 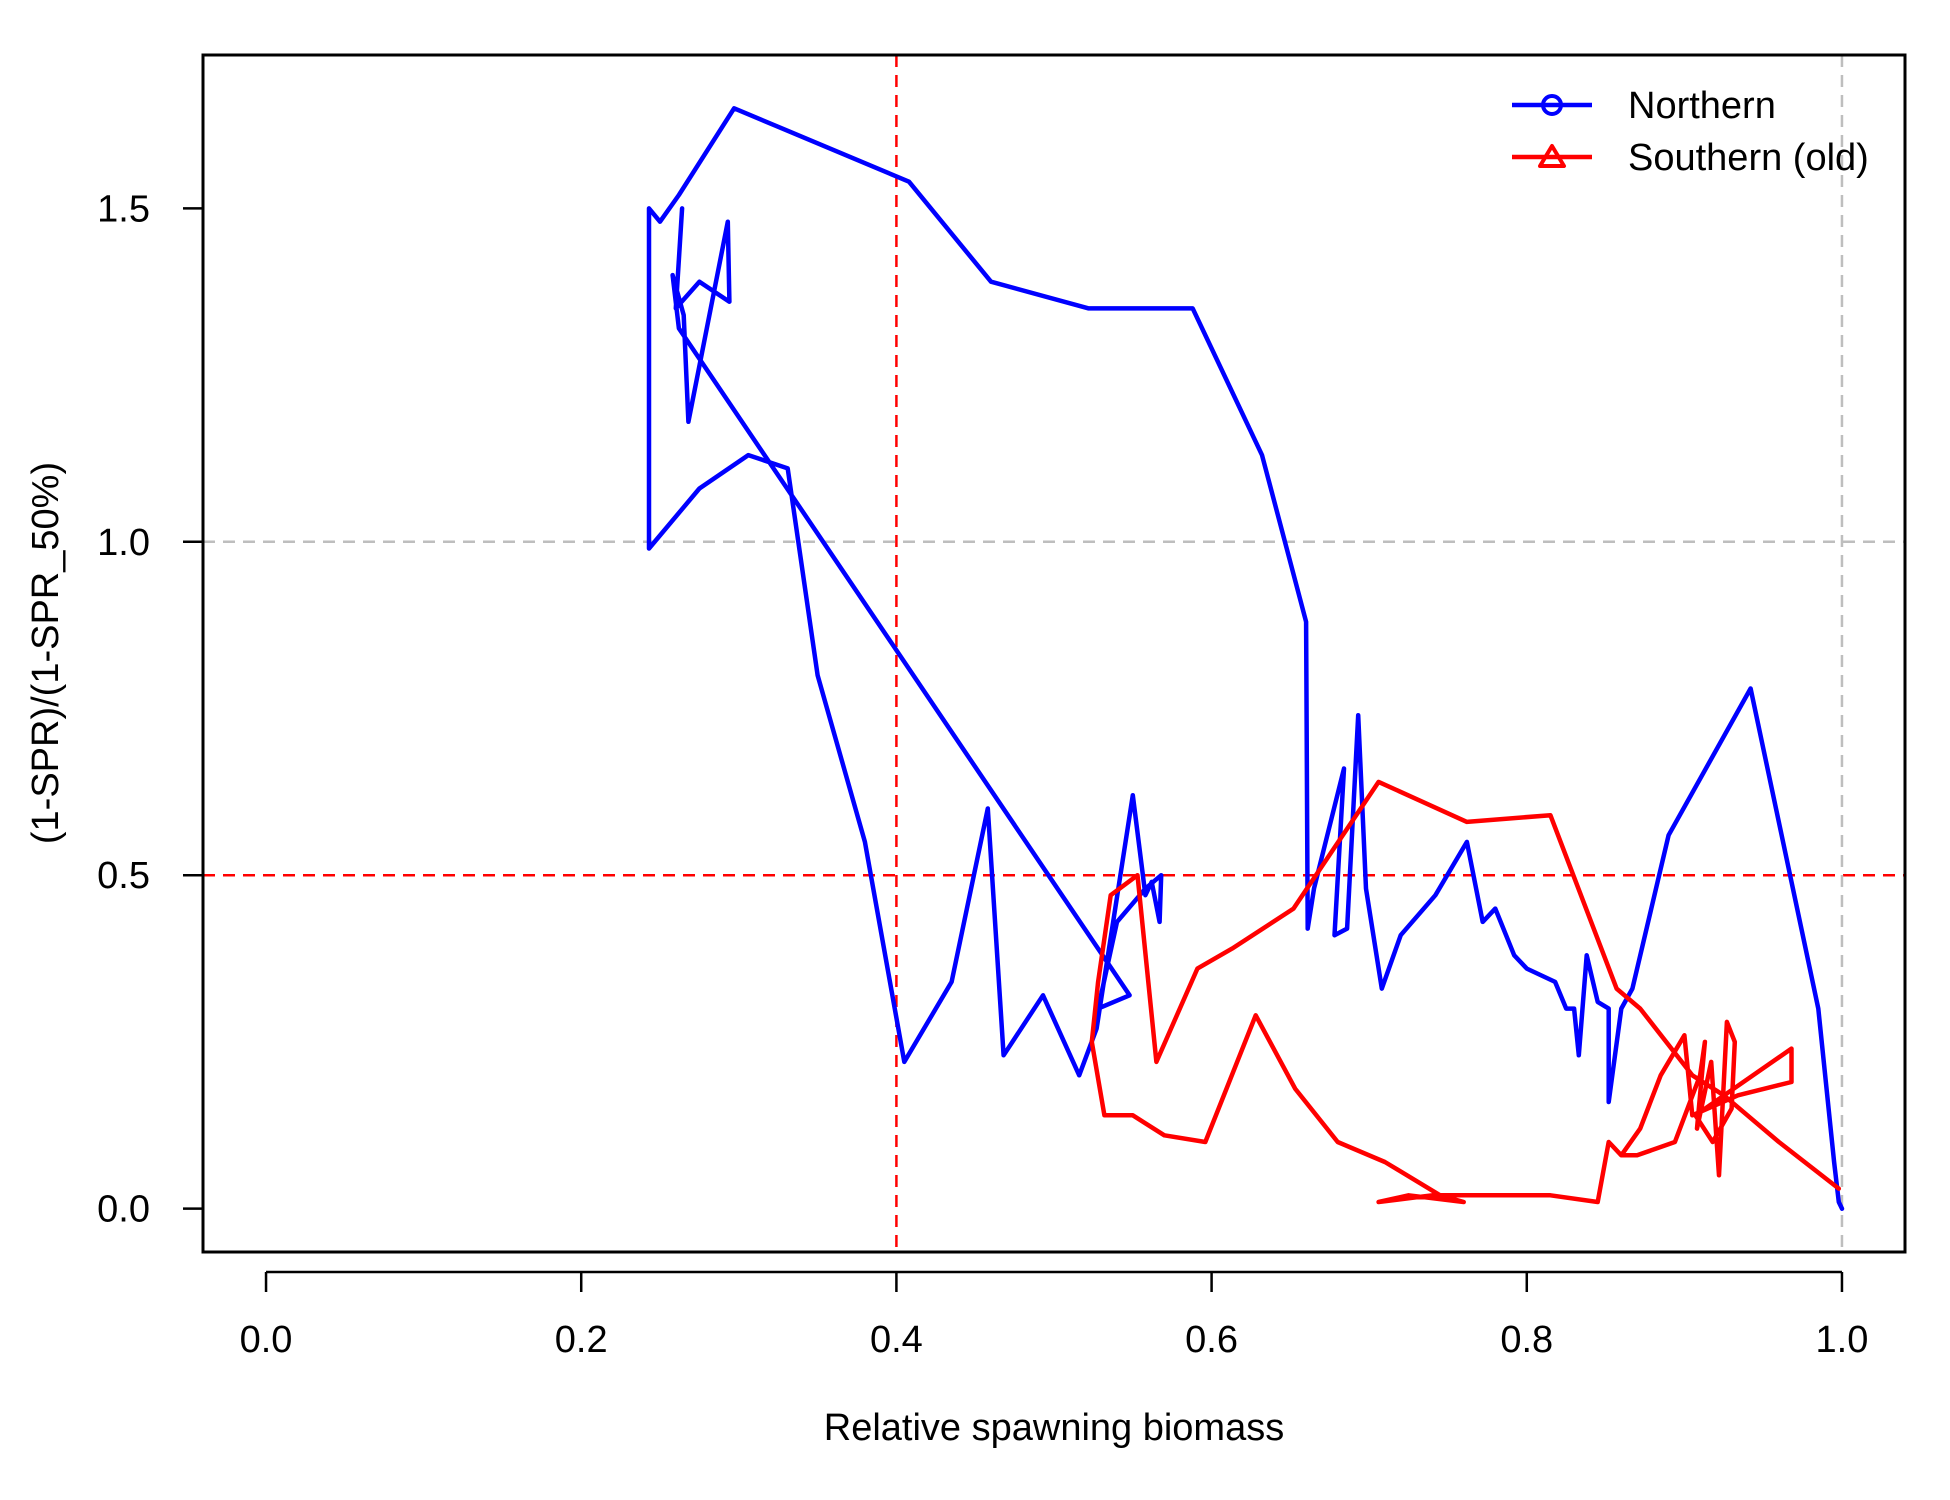 I want to click on x-axis: 0.0 0.2 0.4 0.6 0.8 1.0, so click(x=1054, y=1315).